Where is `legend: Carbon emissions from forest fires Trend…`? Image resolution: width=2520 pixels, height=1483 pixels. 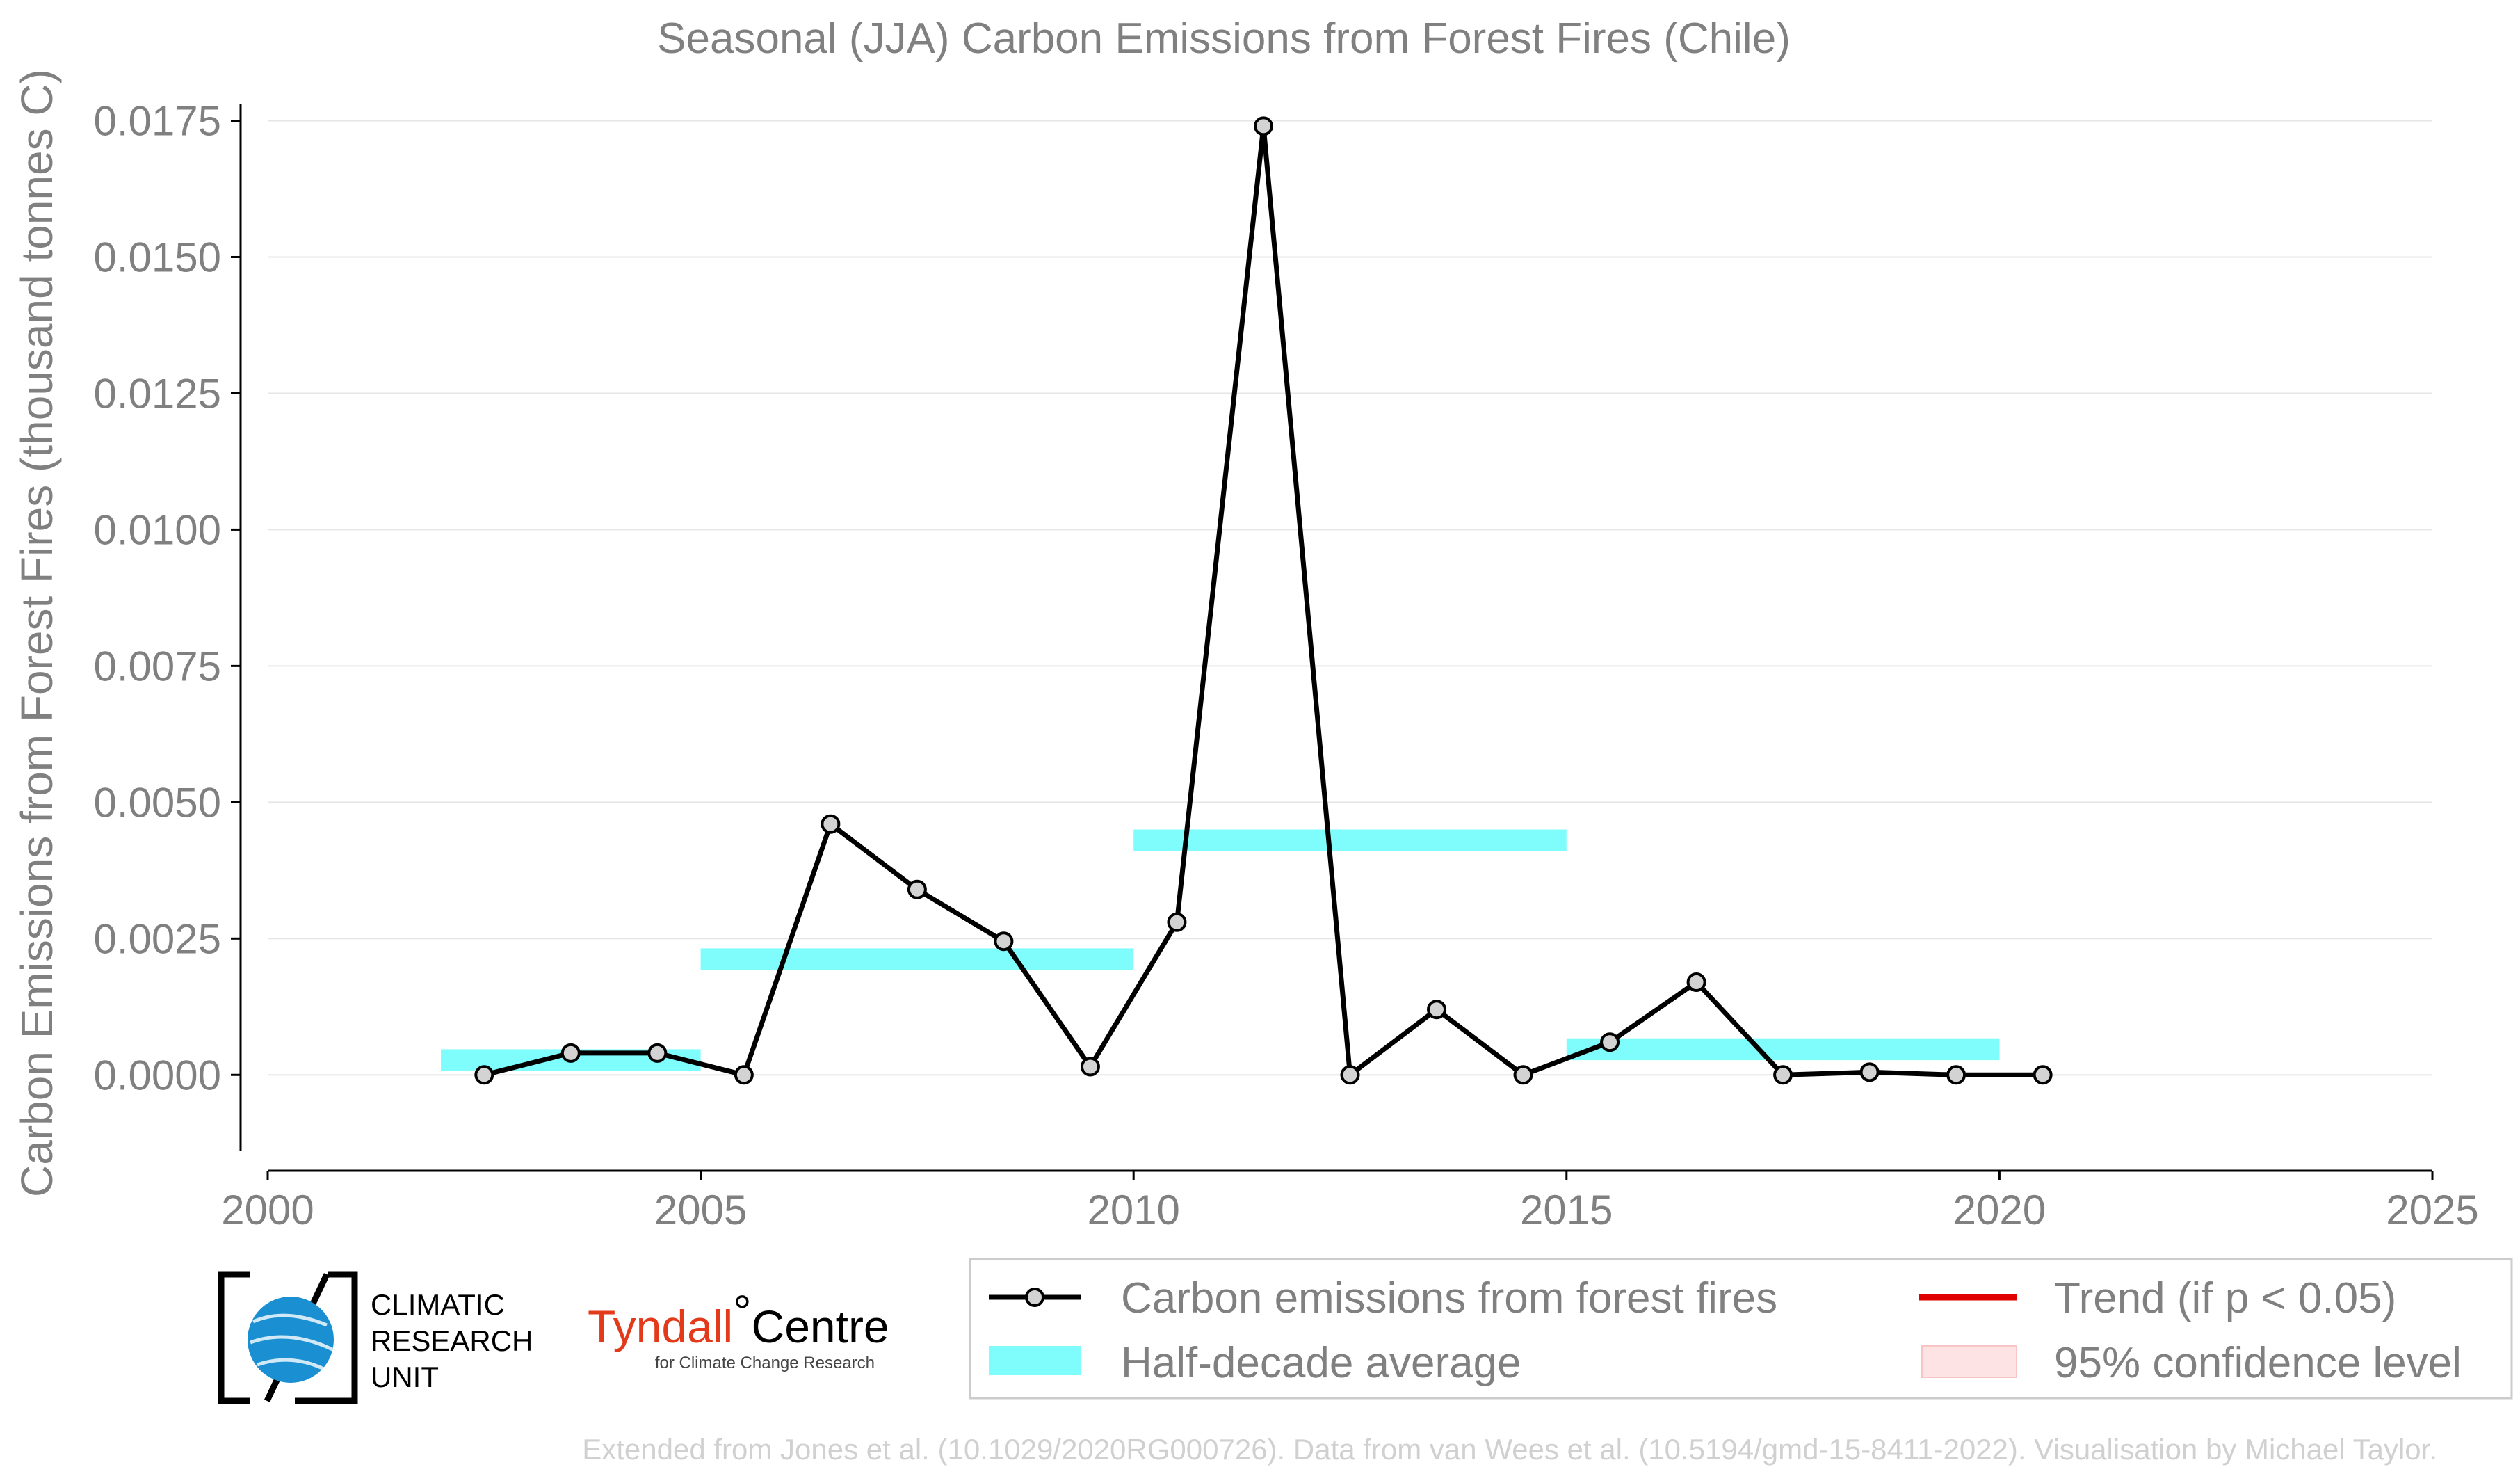 legend: Carbon emissions from forest fires Trend… is located at coordinates (1741, 1329).